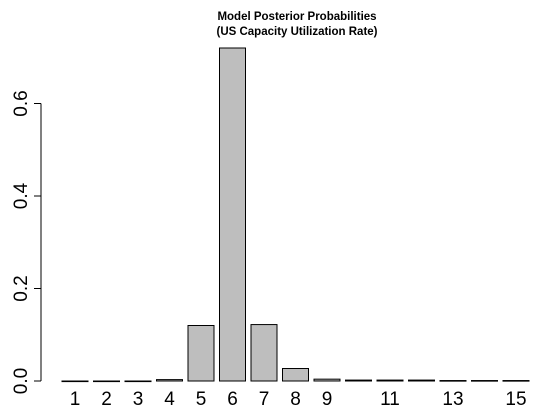 Image resolution: width=534 pixels, height=414 pixels. I want to click on y-axis: 0.0 0.2 0.4 0.6, so click(26, 242).